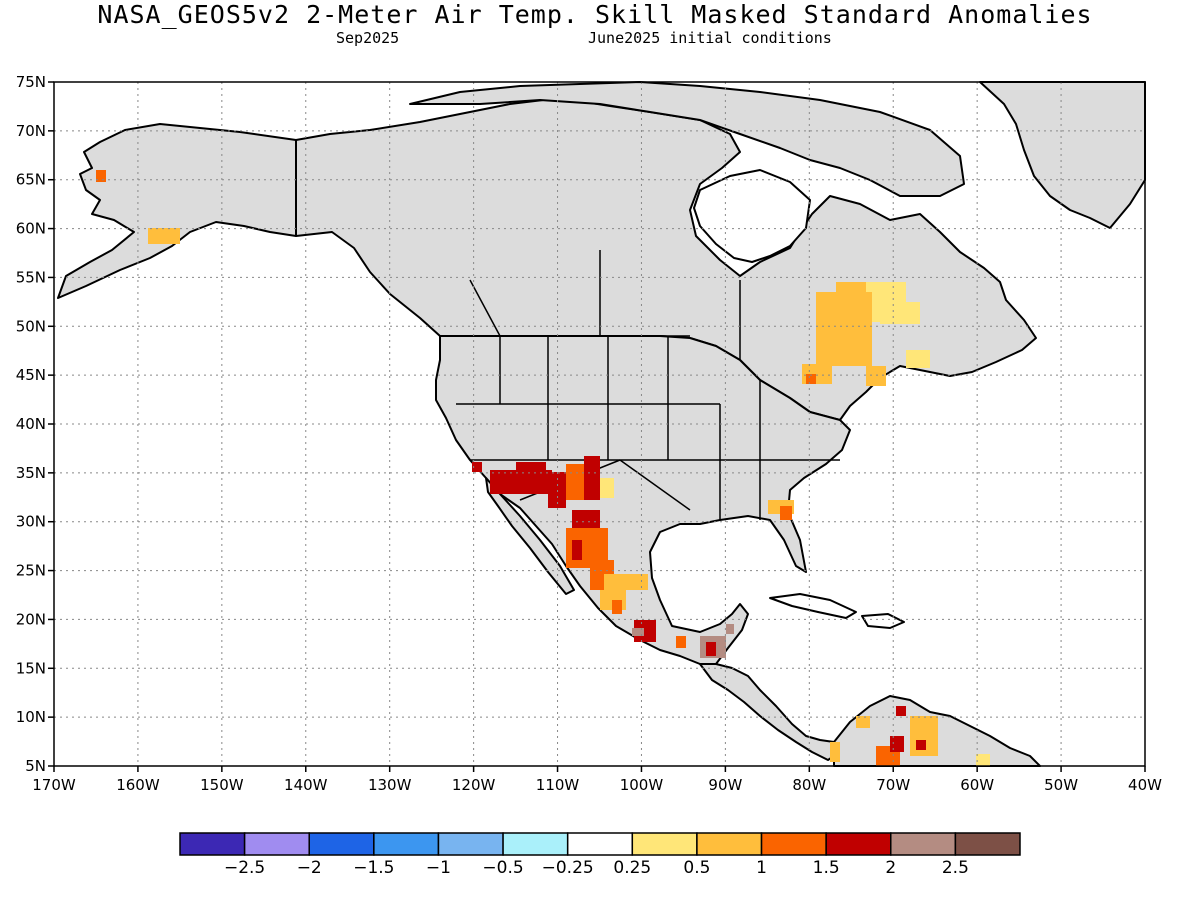 The image size is (1200, 900). Describe the element at coordinates (474, 785) in the screenshot. I see `lon-tick-label: 120W` at that location.